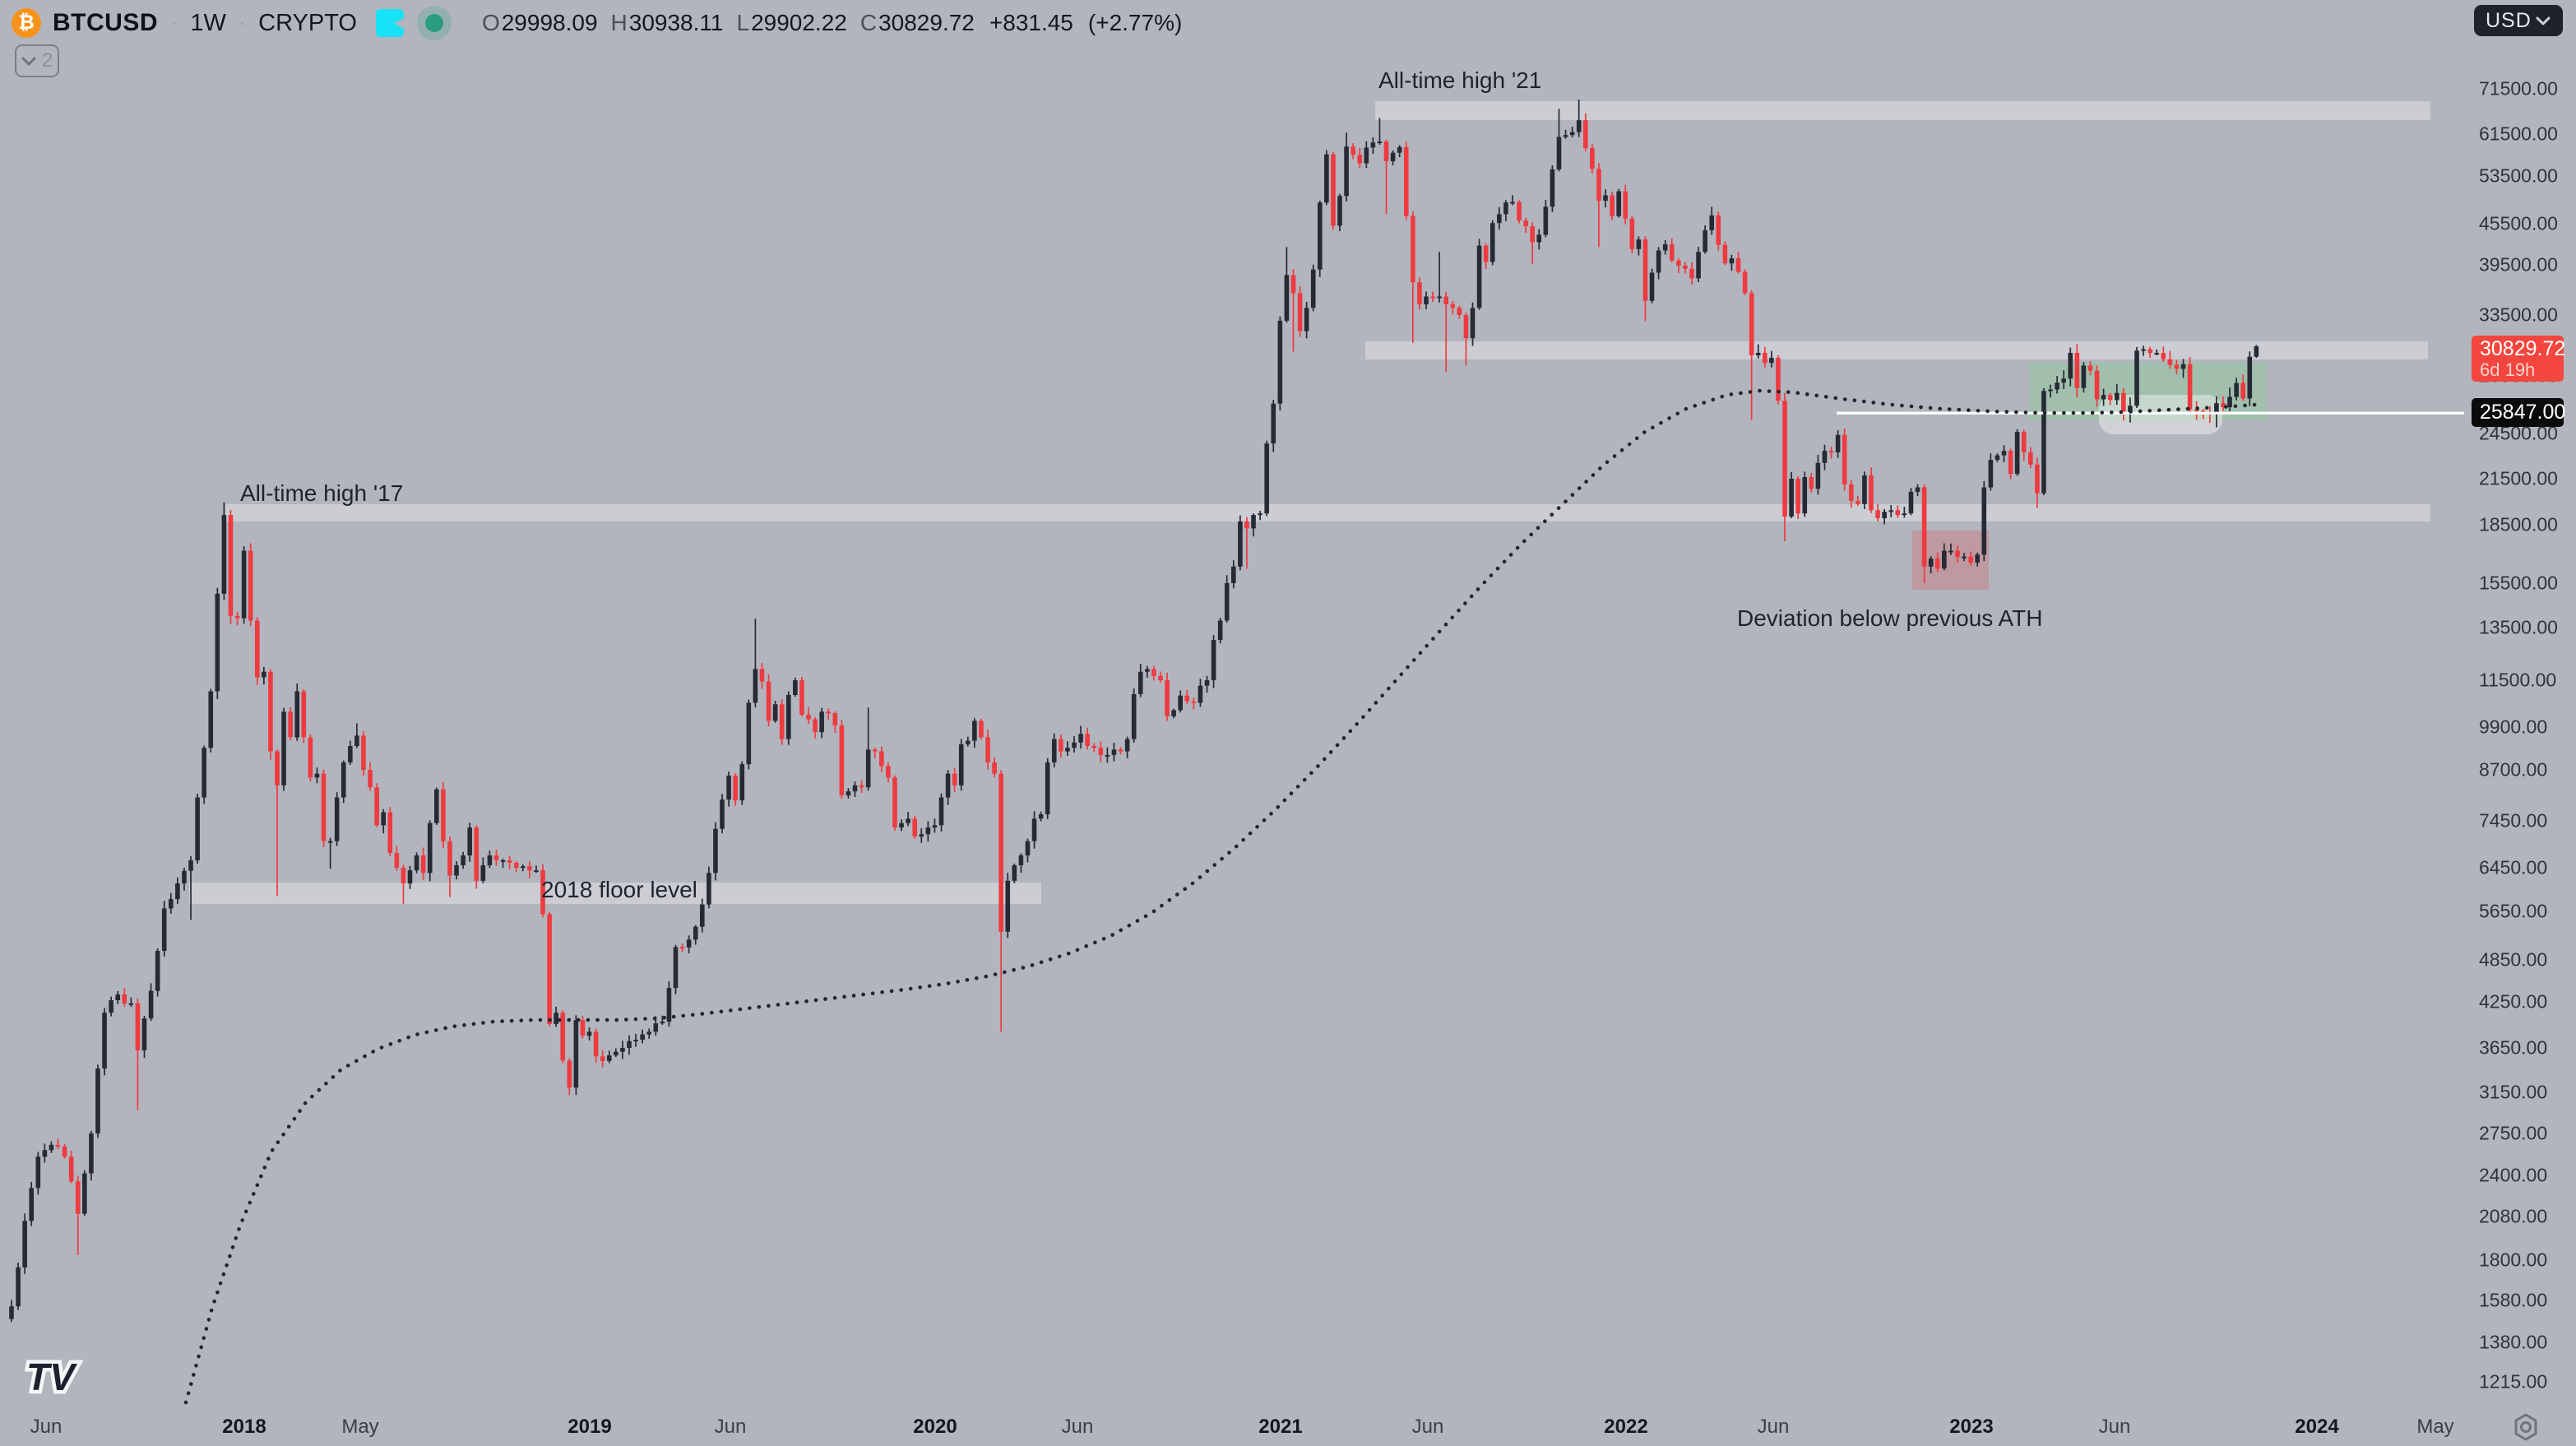 Image resolution: width=2576 pixels, height=1446 pixels. Describe the element at coordinates (2513, 820) in the screenshot. I see `price-tick-label: 7450.00` at that location.